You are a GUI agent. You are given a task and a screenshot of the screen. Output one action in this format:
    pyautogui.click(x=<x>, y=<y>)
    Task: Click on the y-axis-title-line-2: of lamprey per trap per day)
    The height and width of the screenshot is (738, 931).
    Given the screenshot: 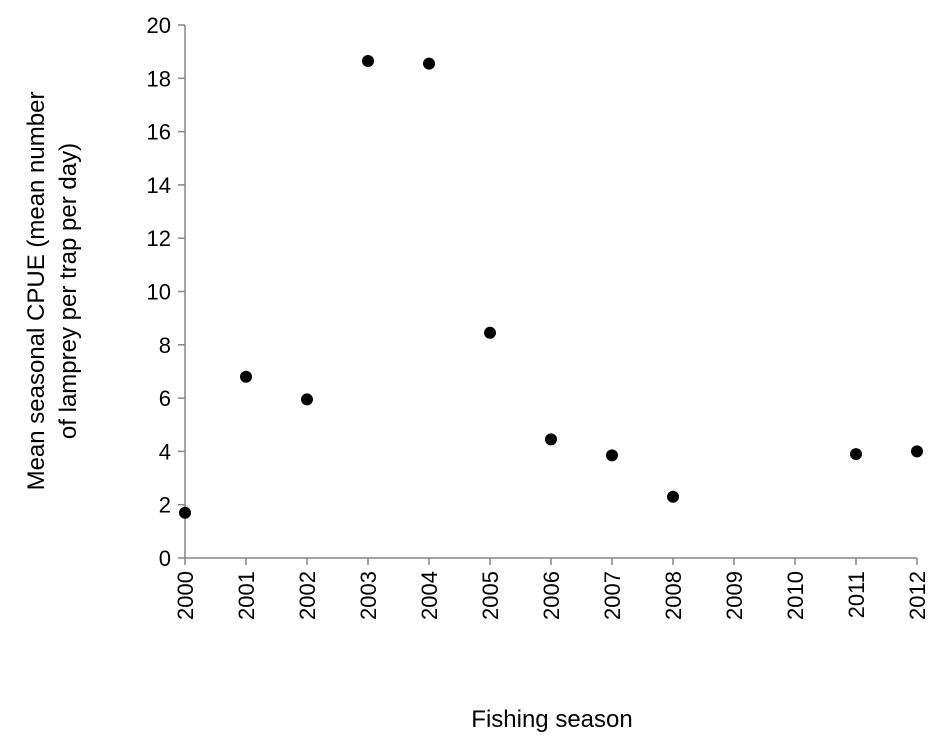 What is the action you would take?
    pyautogui.click(x=68, y=291)
    